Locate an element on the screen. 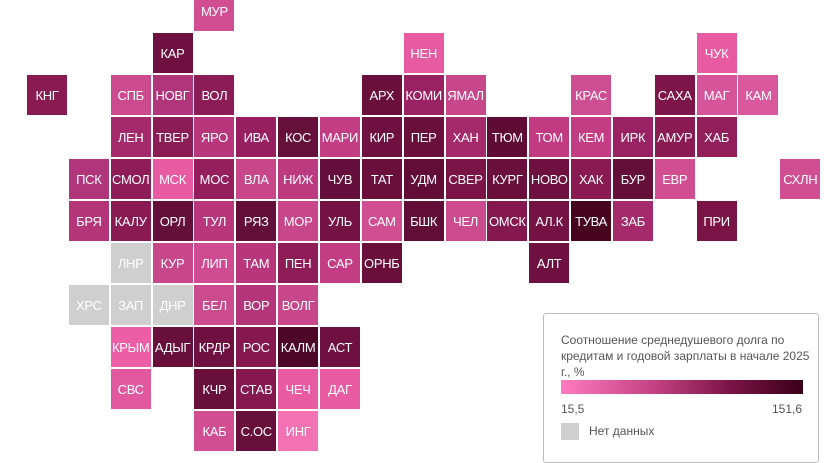 This screenshot has height=463, width=840. region-tile: ТАМ is located at coordinates (256, 263).